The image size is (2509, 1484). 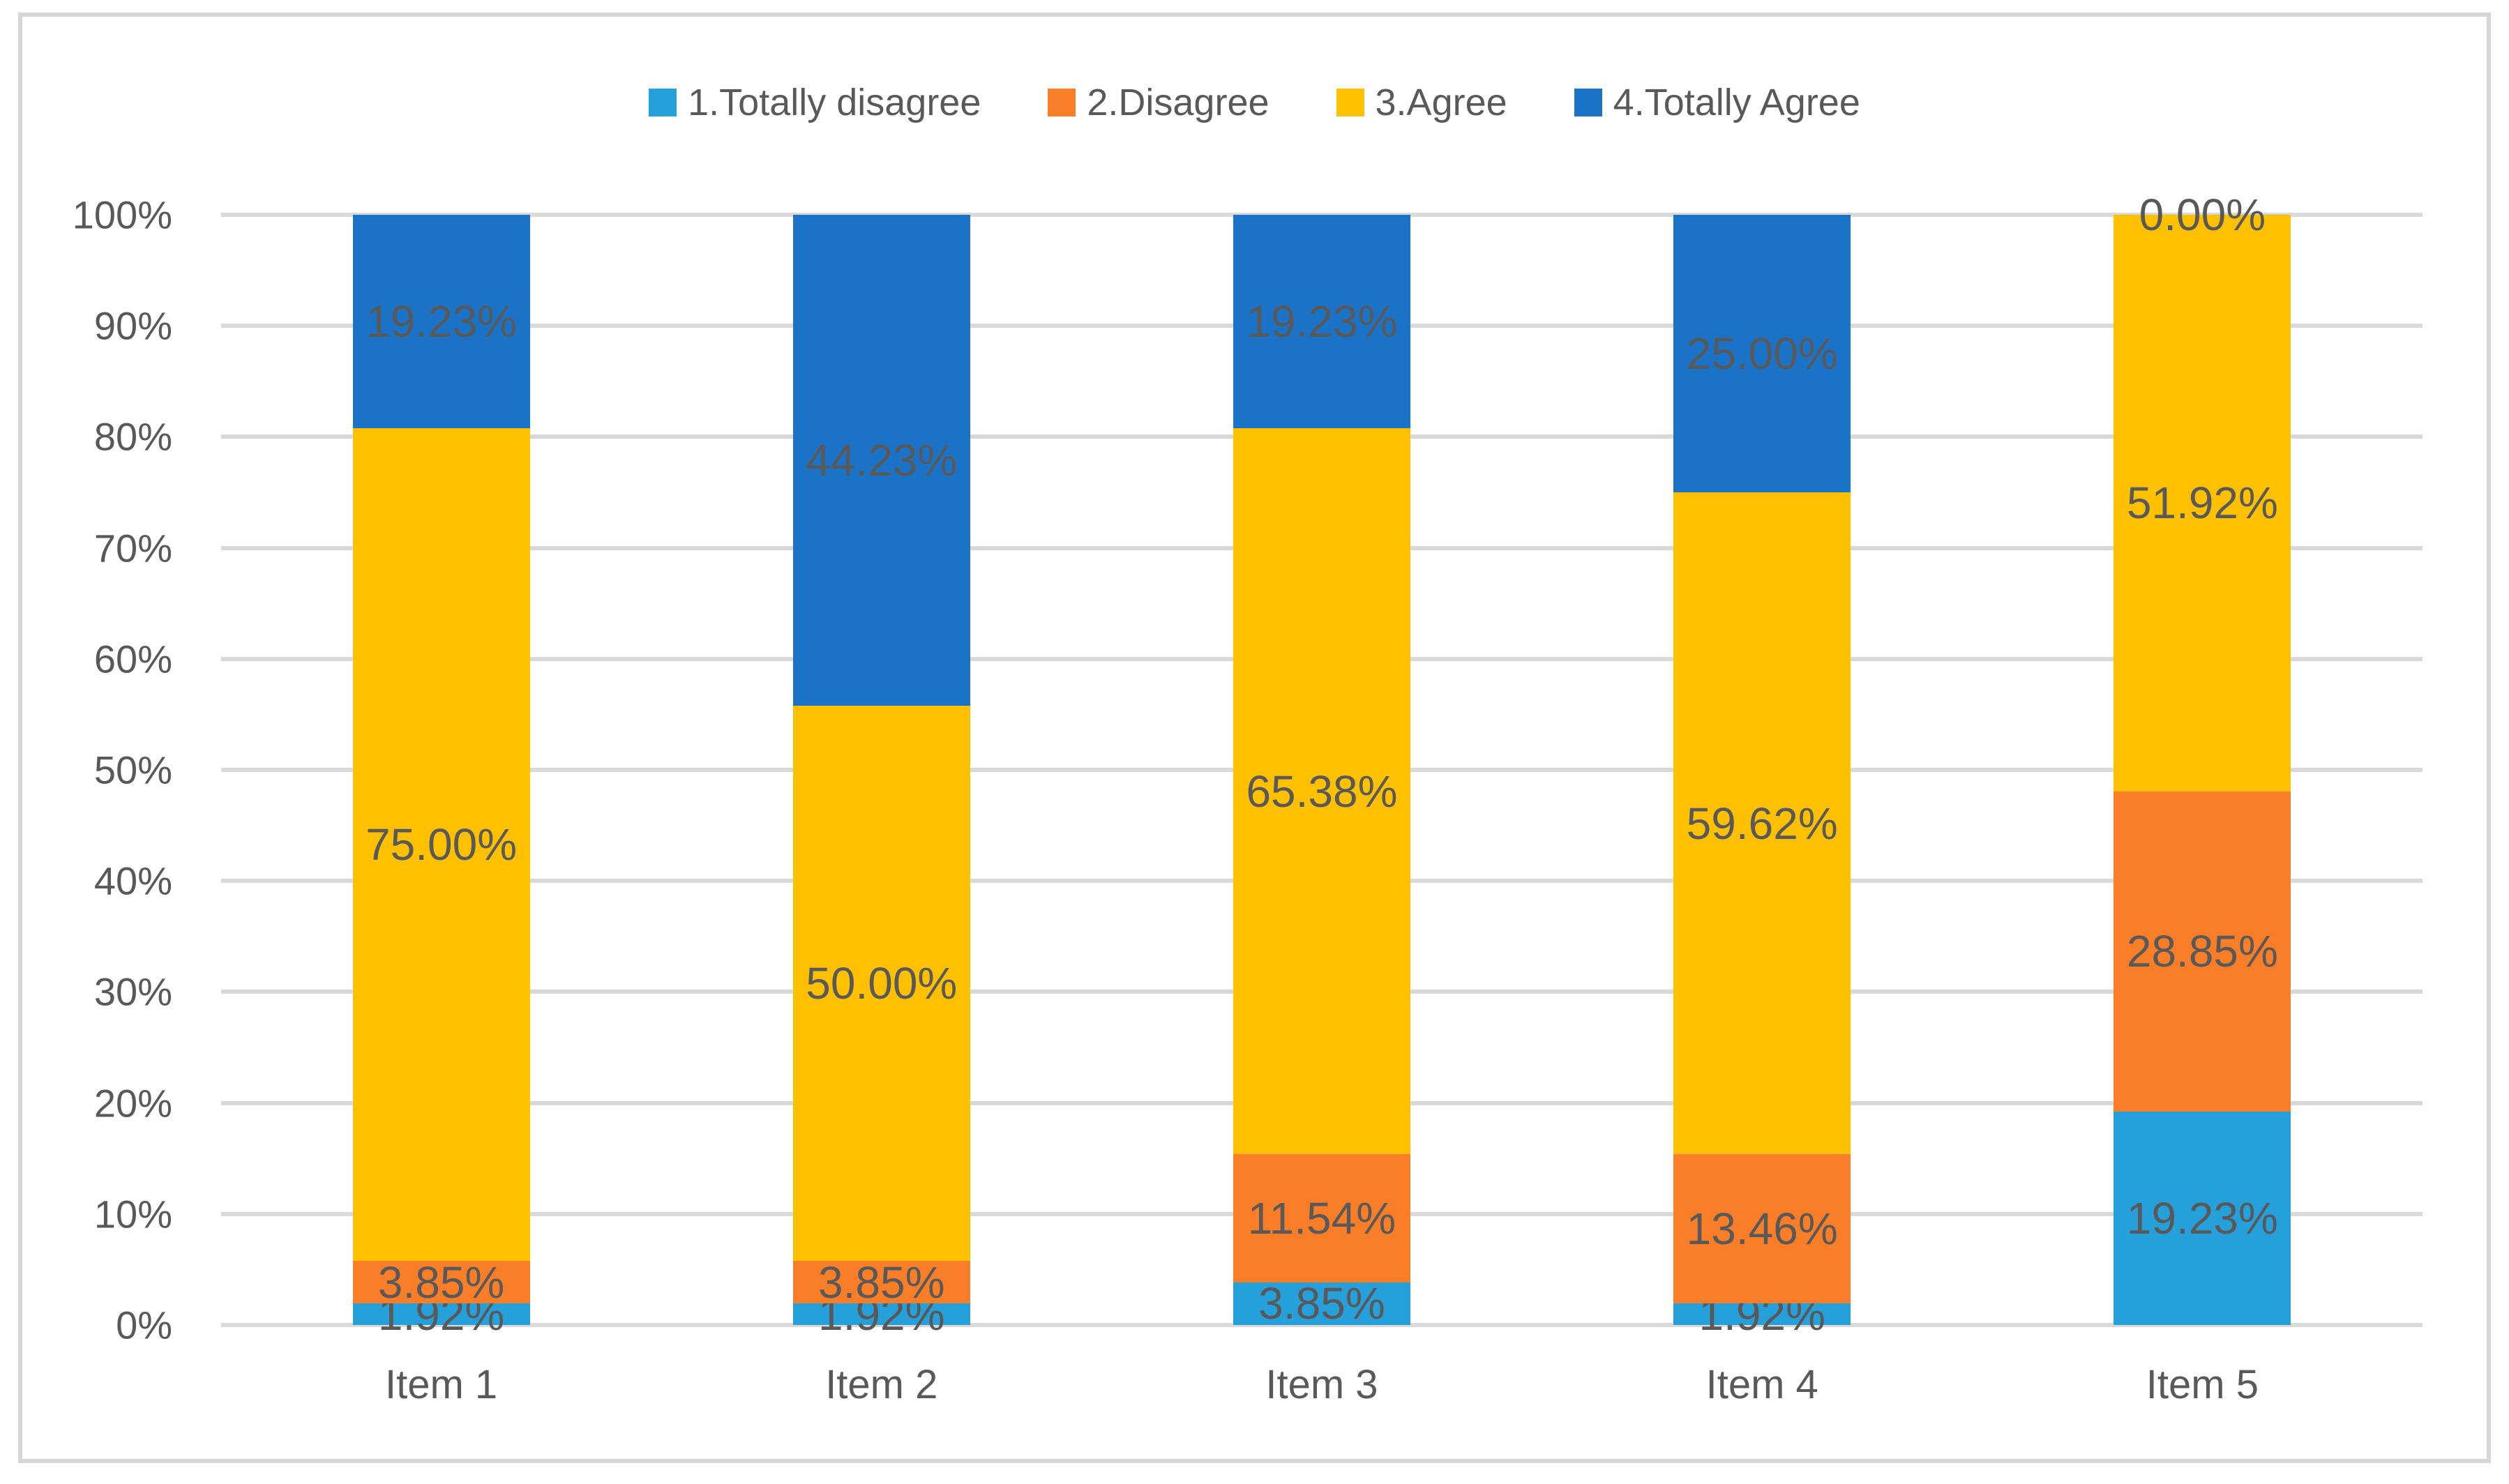 I want to click on stacked-bar: 1.92% 13.46% 59.62% 25.00%, so click(x=1762, y=777).